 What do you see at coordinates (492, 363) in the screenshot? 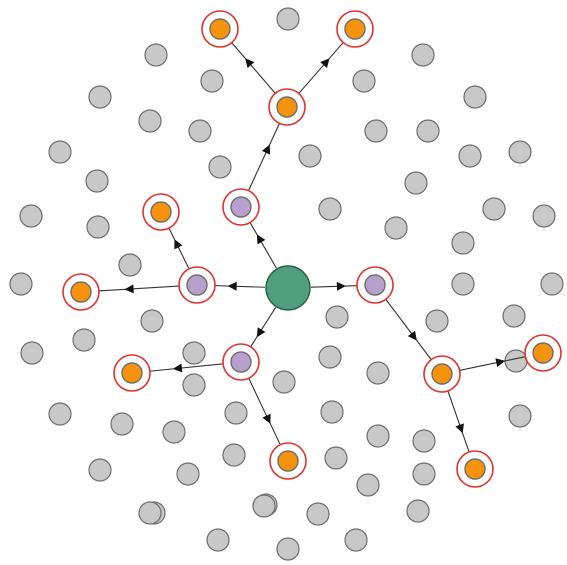
I see `edge-O4-R3` at bounding box center [492, 363].